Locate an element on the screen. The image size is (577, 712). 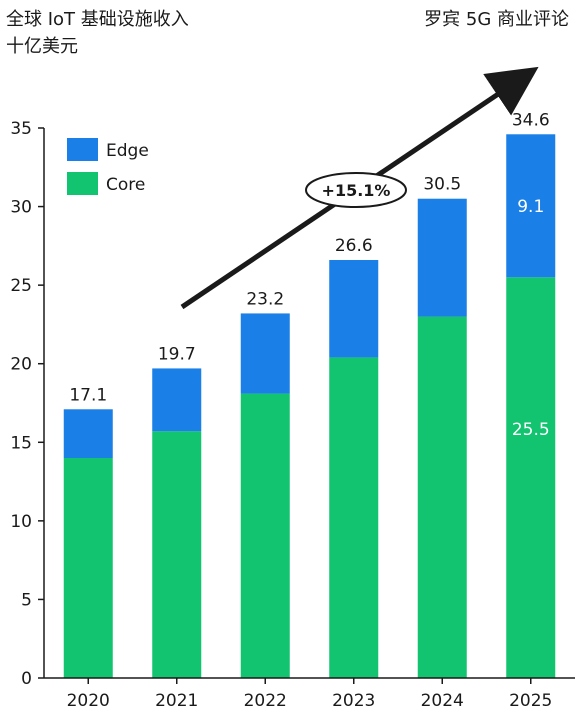
title-line-1: 全球 IoT 基础设施收入 is located at coordinates (97, 19).